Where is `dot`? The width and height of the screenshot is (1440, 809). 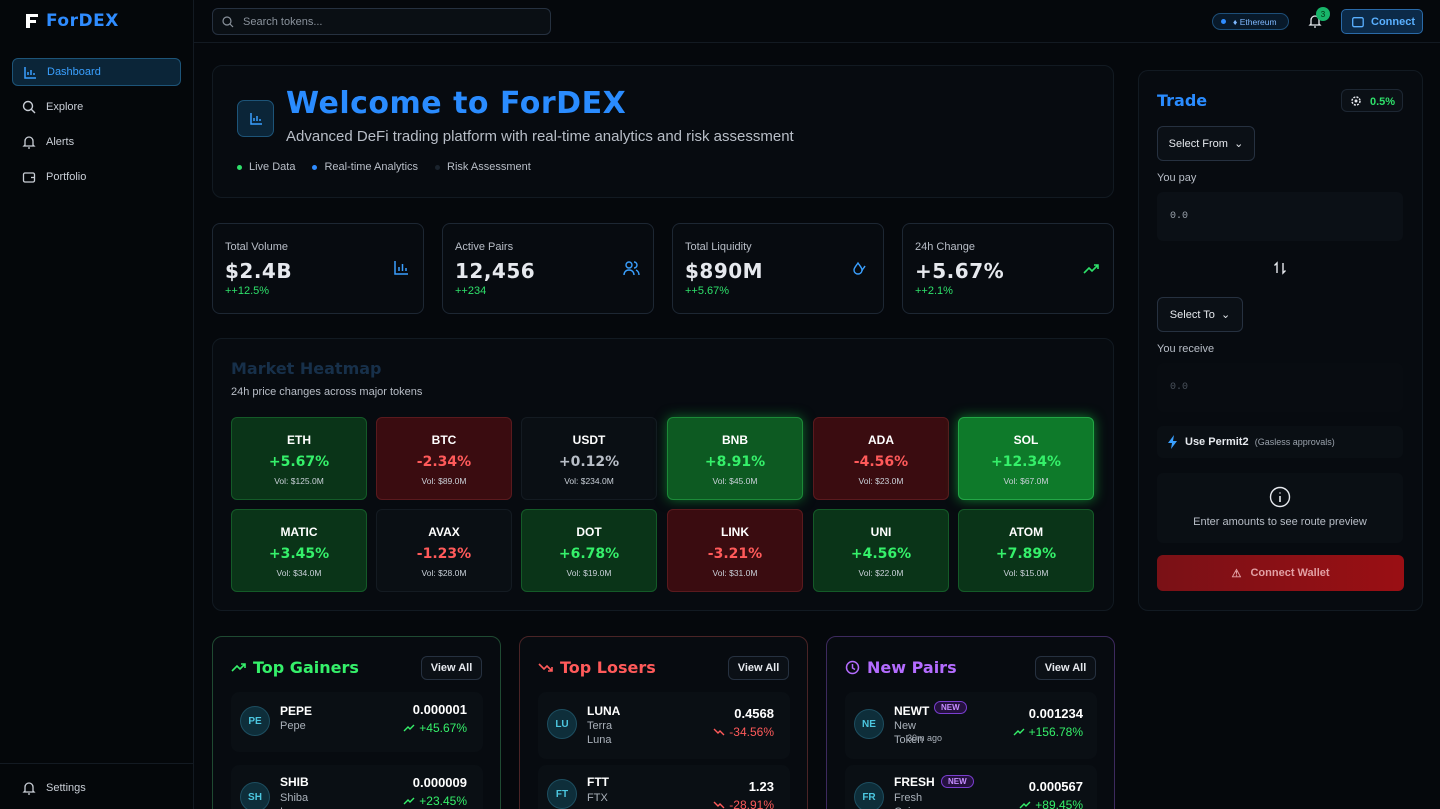
dot is located at coordinates (1223, 21).